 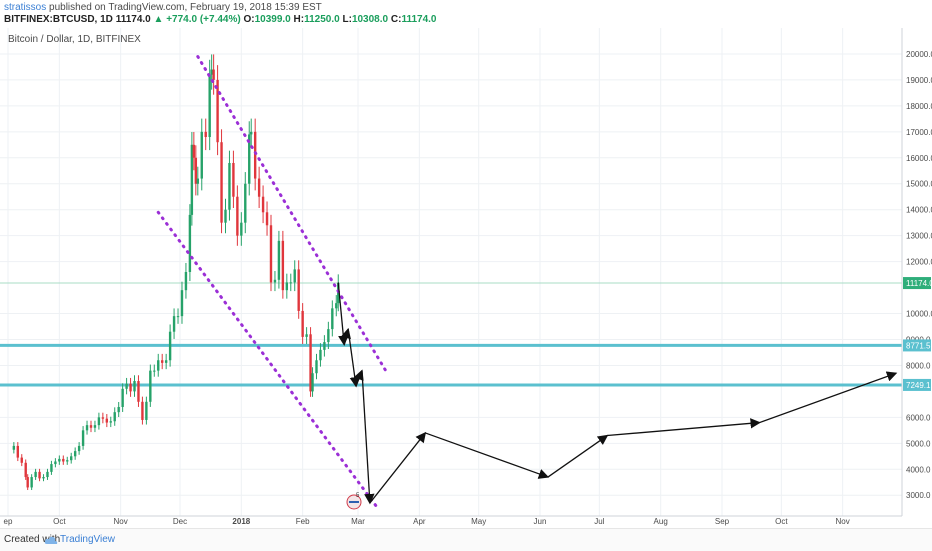 I want to click on x-tick-label: Jun, so click(x=540, y=521).